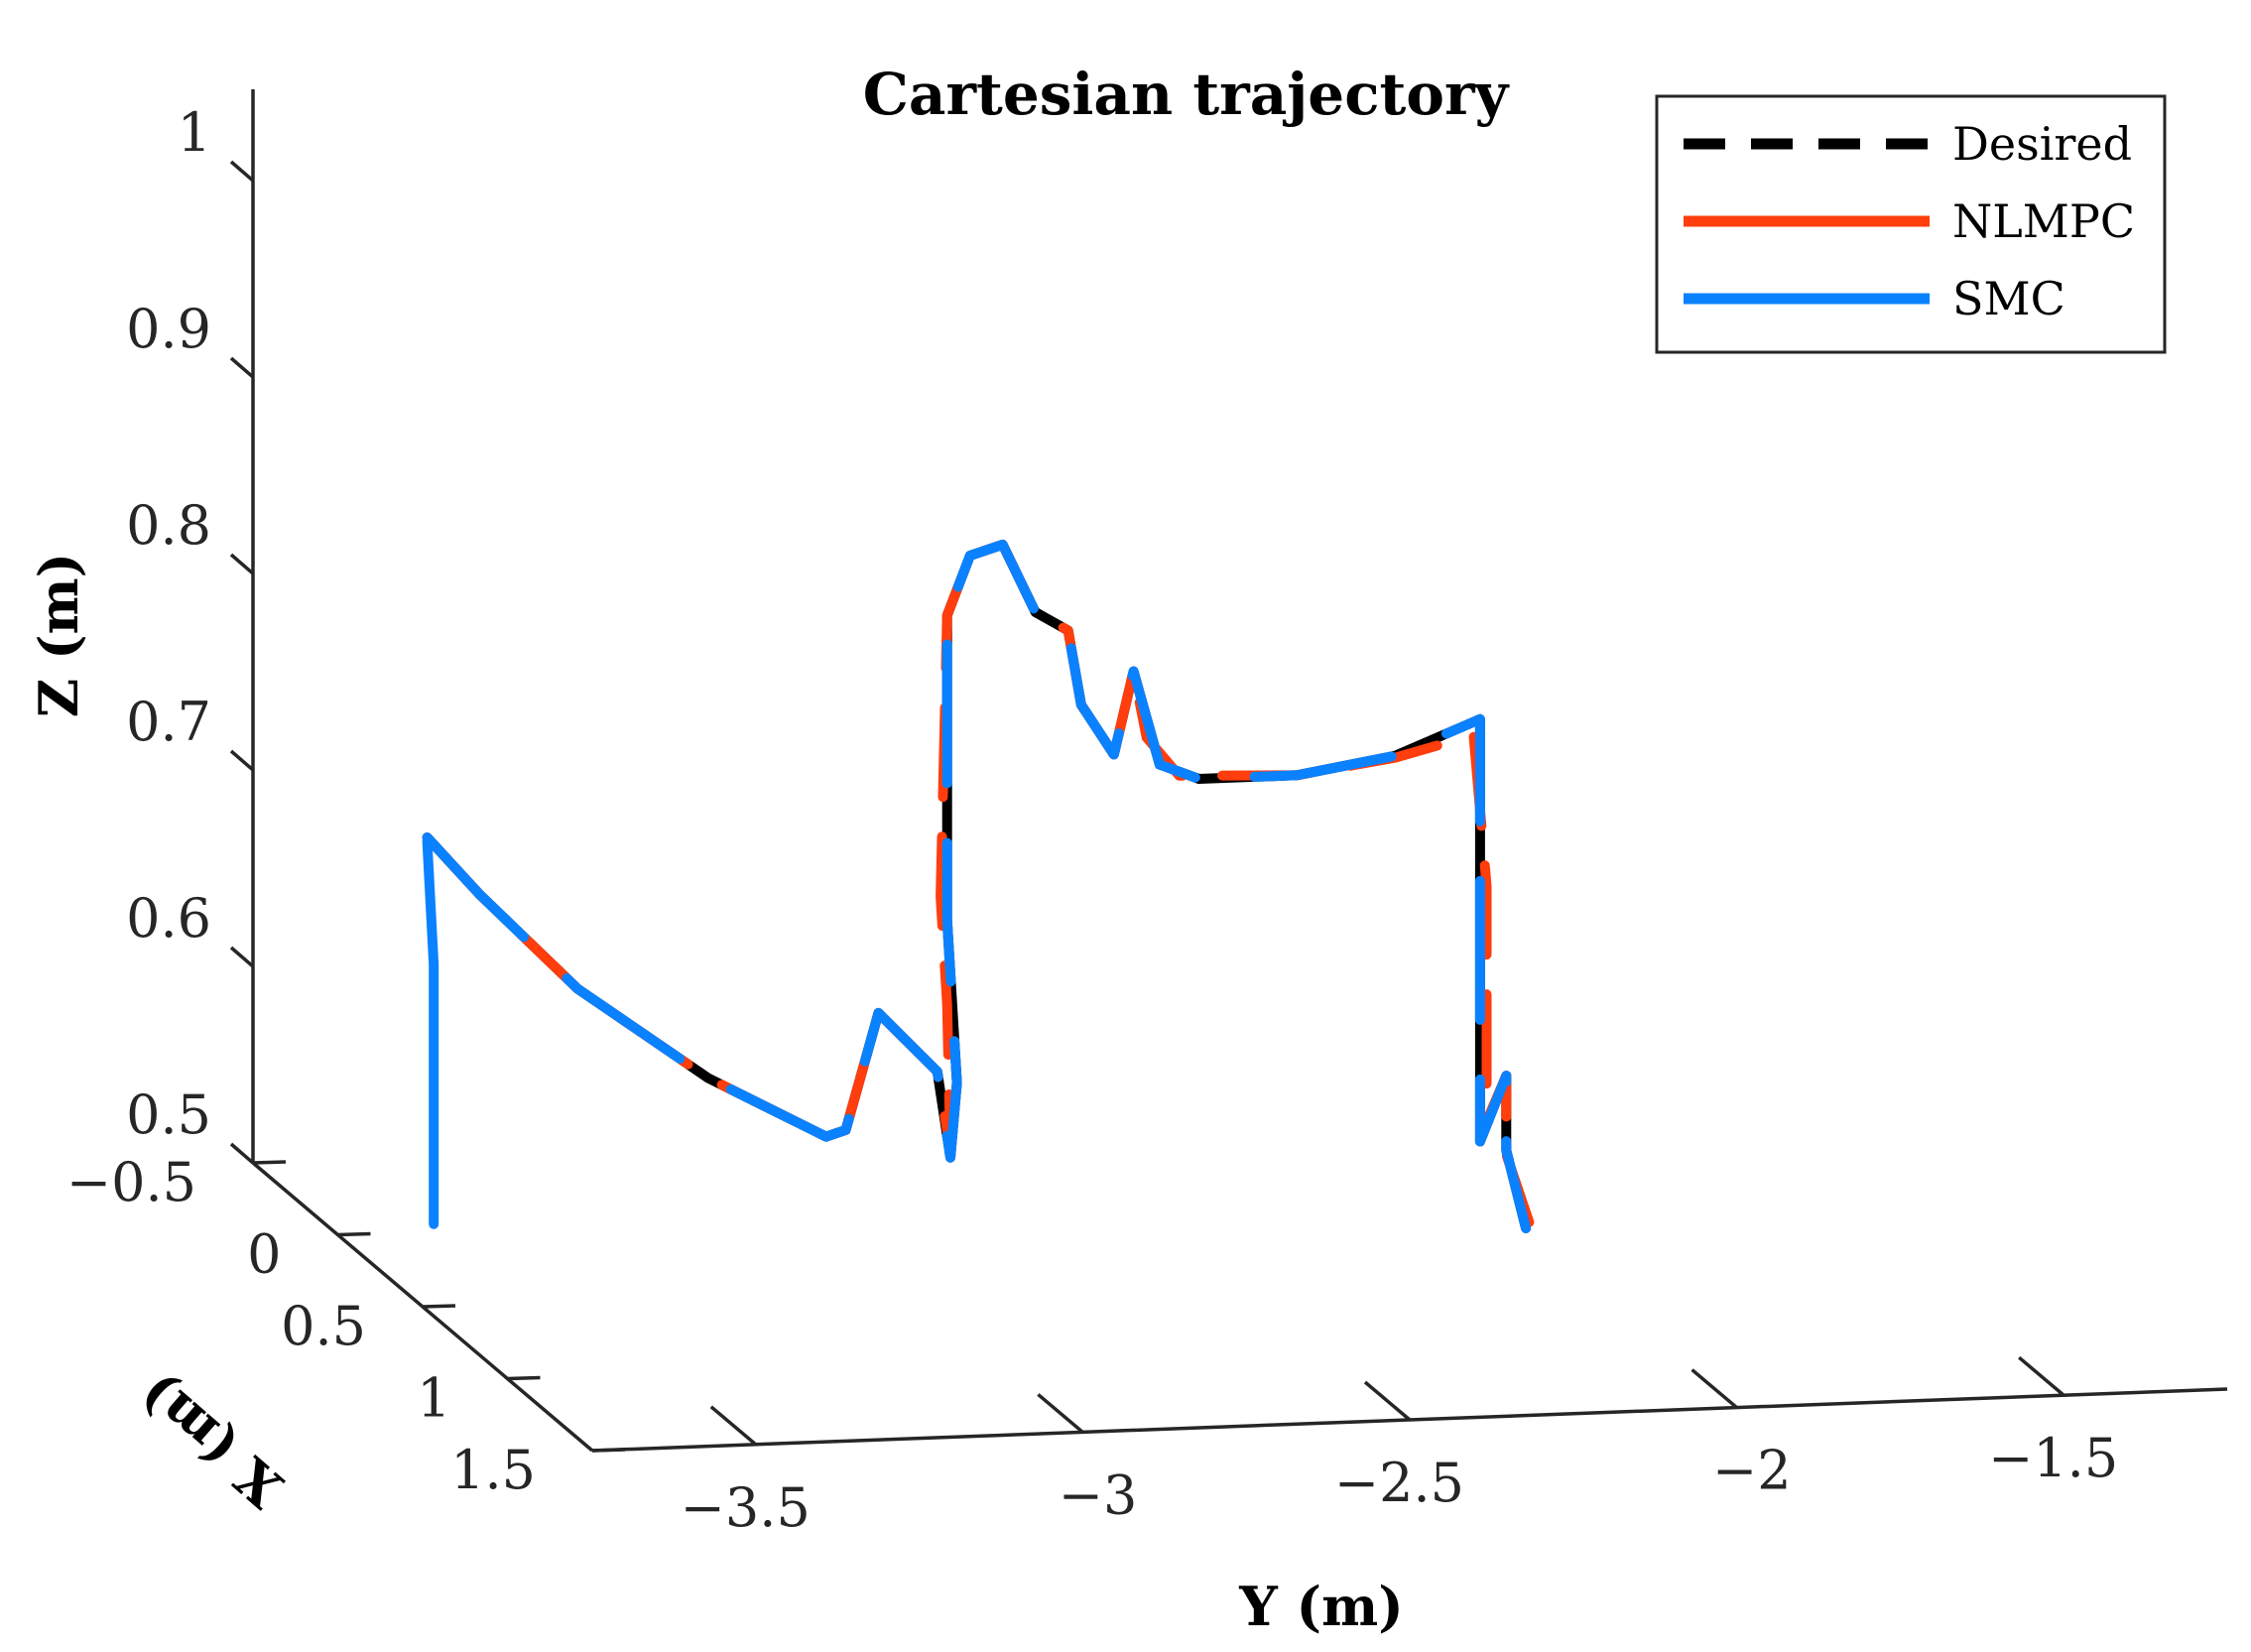  Describe the element at coordinates (168, 1114) in the screenshot. I see `z-tick-label: 0.5` at that location.